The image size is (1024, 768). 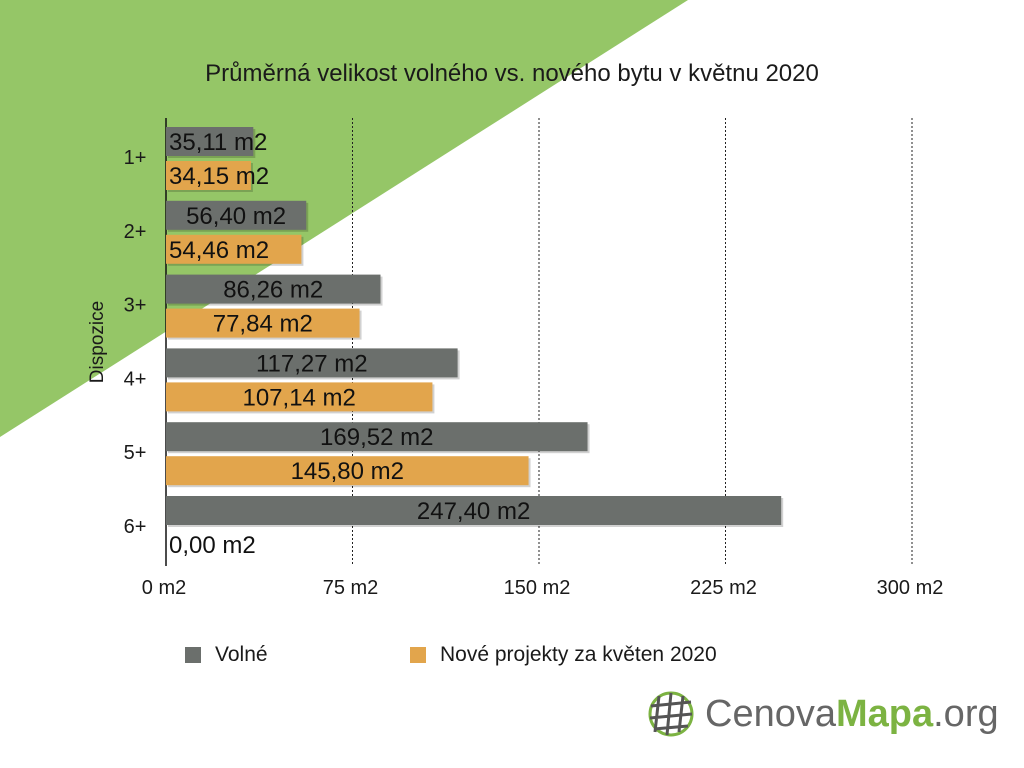 I want to click on data-label: 56,40 m2, so click(x=236, y=216).